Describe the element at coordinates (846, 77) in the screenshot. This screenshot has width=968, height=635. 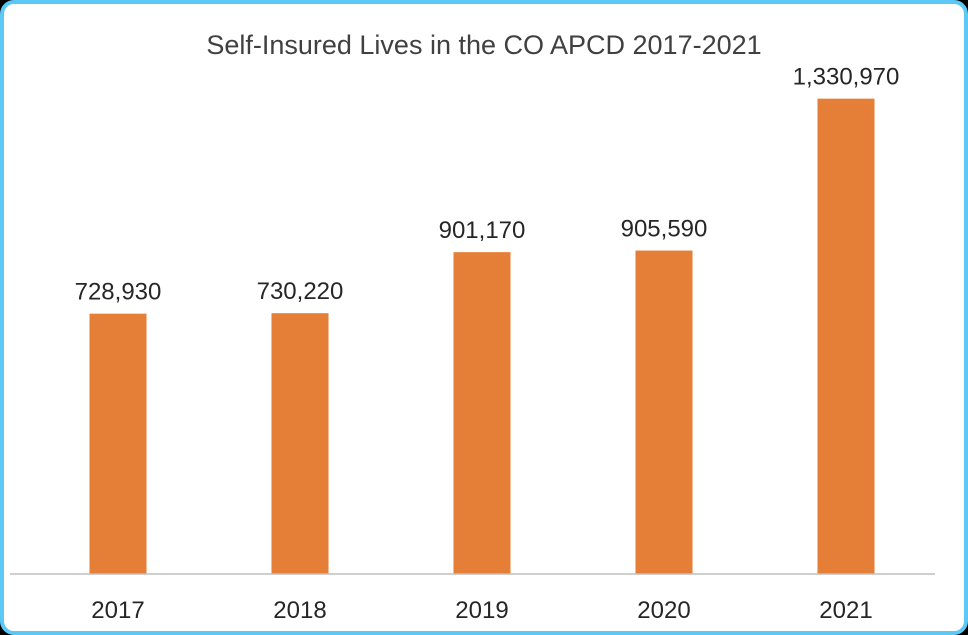
I see `data-label-2021: 1,330,970` at that location.